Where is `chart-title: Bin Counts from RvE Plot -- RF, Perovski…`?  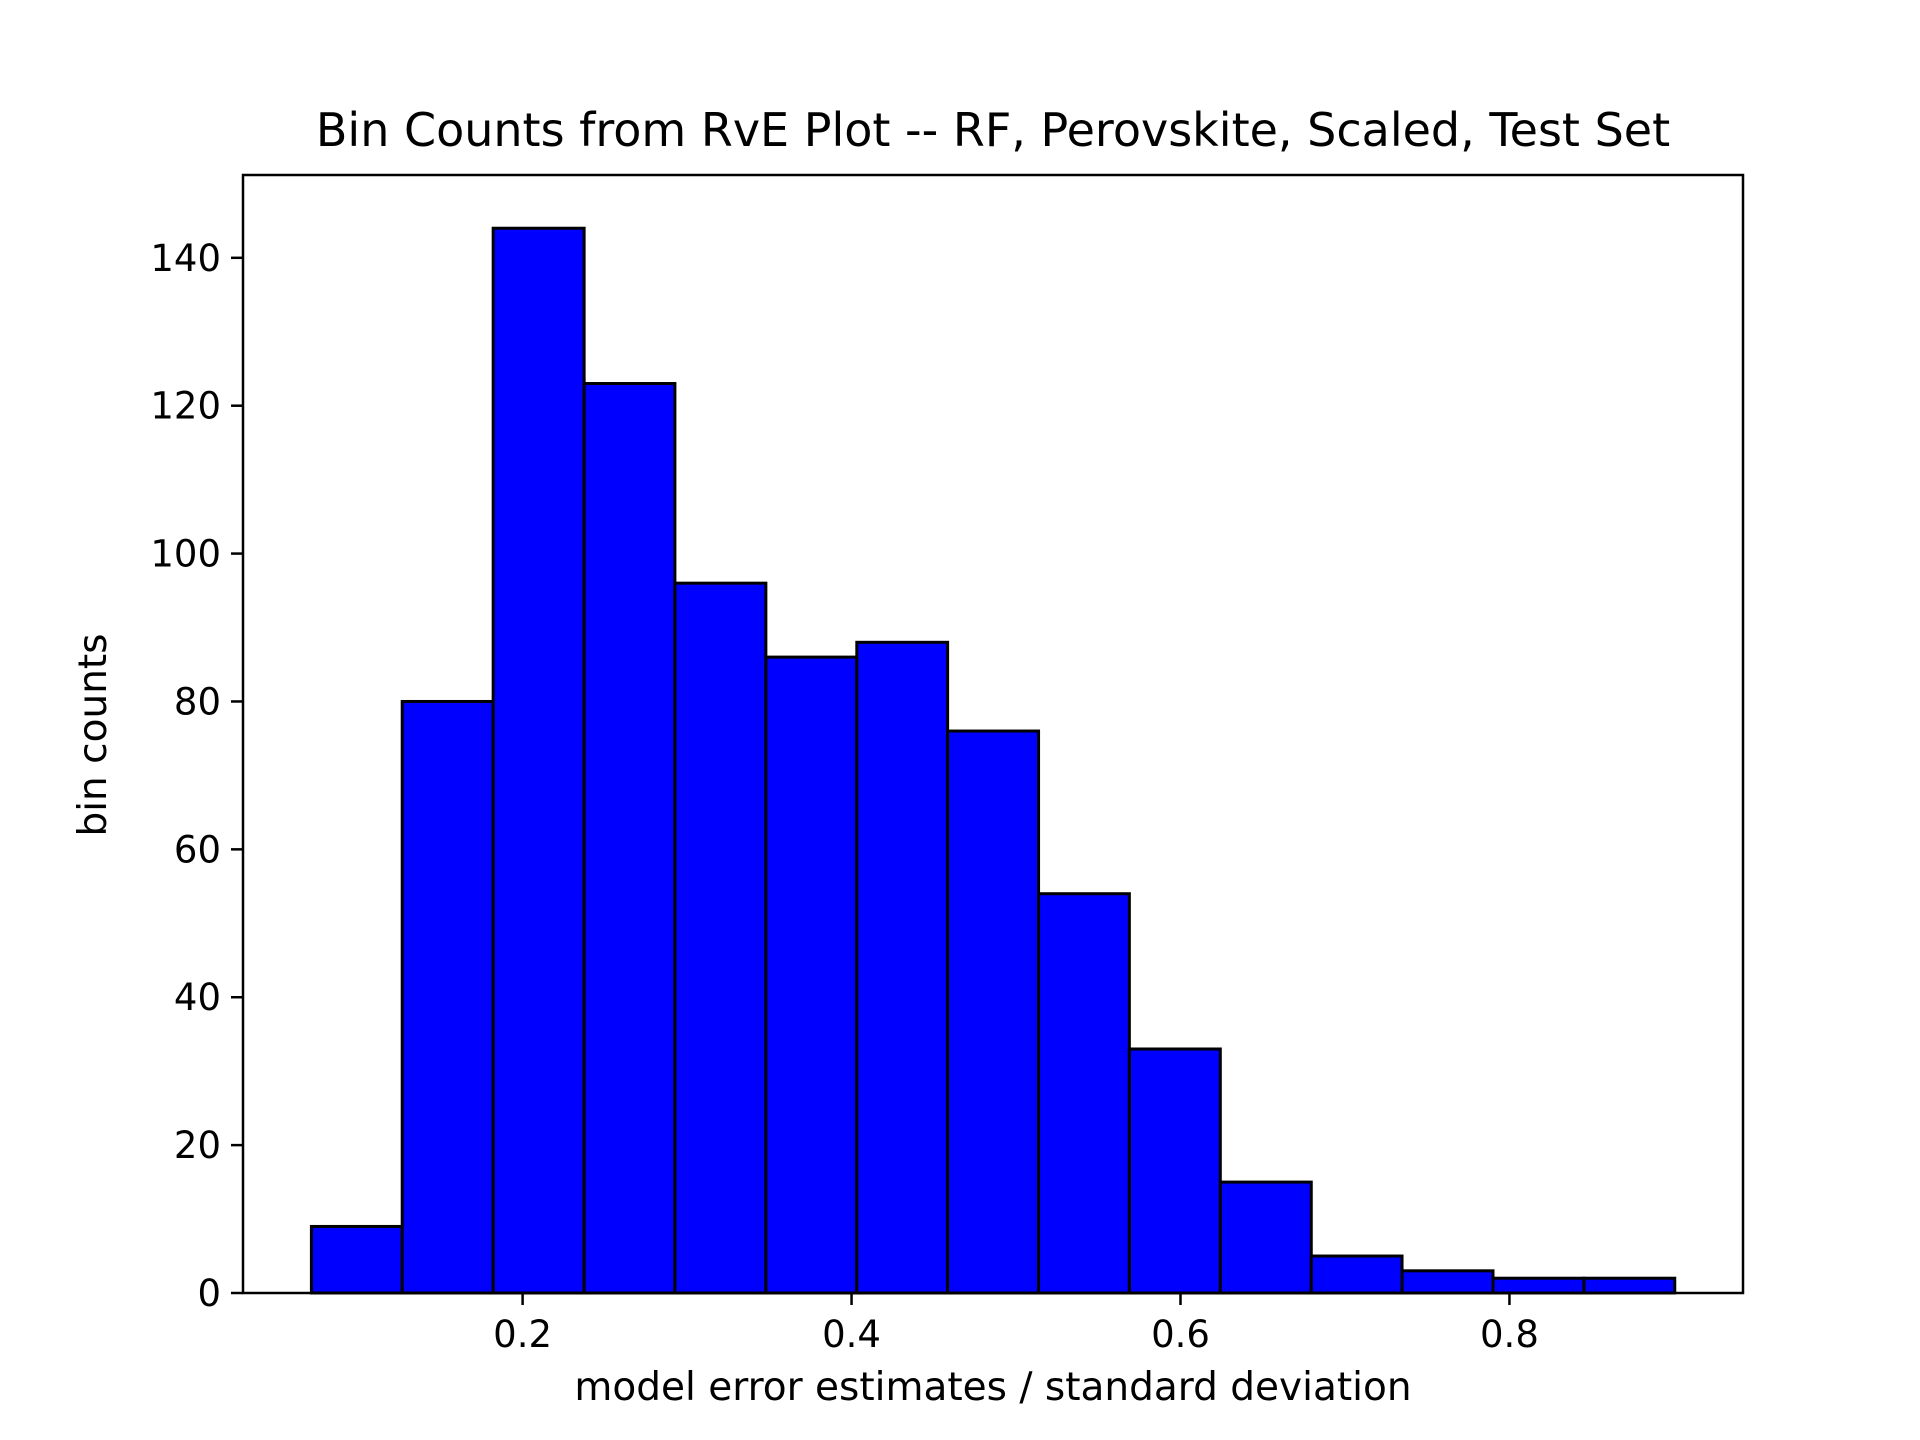
chart-title: Bin Counts from RvE Plot -- RF, Perovski… is located at coordinates (993, 130).